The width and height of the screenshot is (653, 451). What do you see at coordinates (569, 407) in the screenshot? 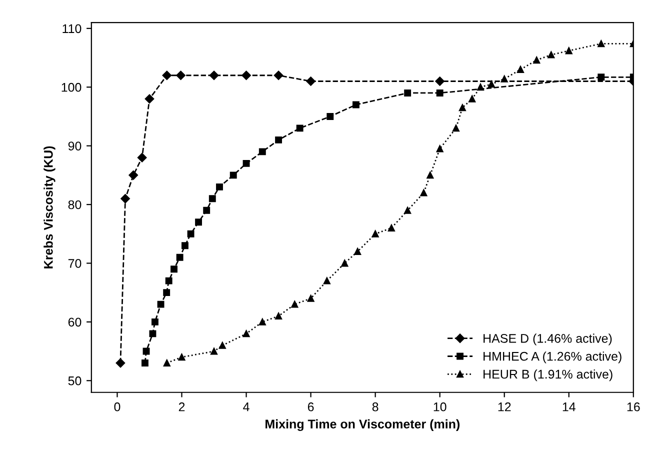
I see `x-tick-label: 14` at bounding box center [569, 407].